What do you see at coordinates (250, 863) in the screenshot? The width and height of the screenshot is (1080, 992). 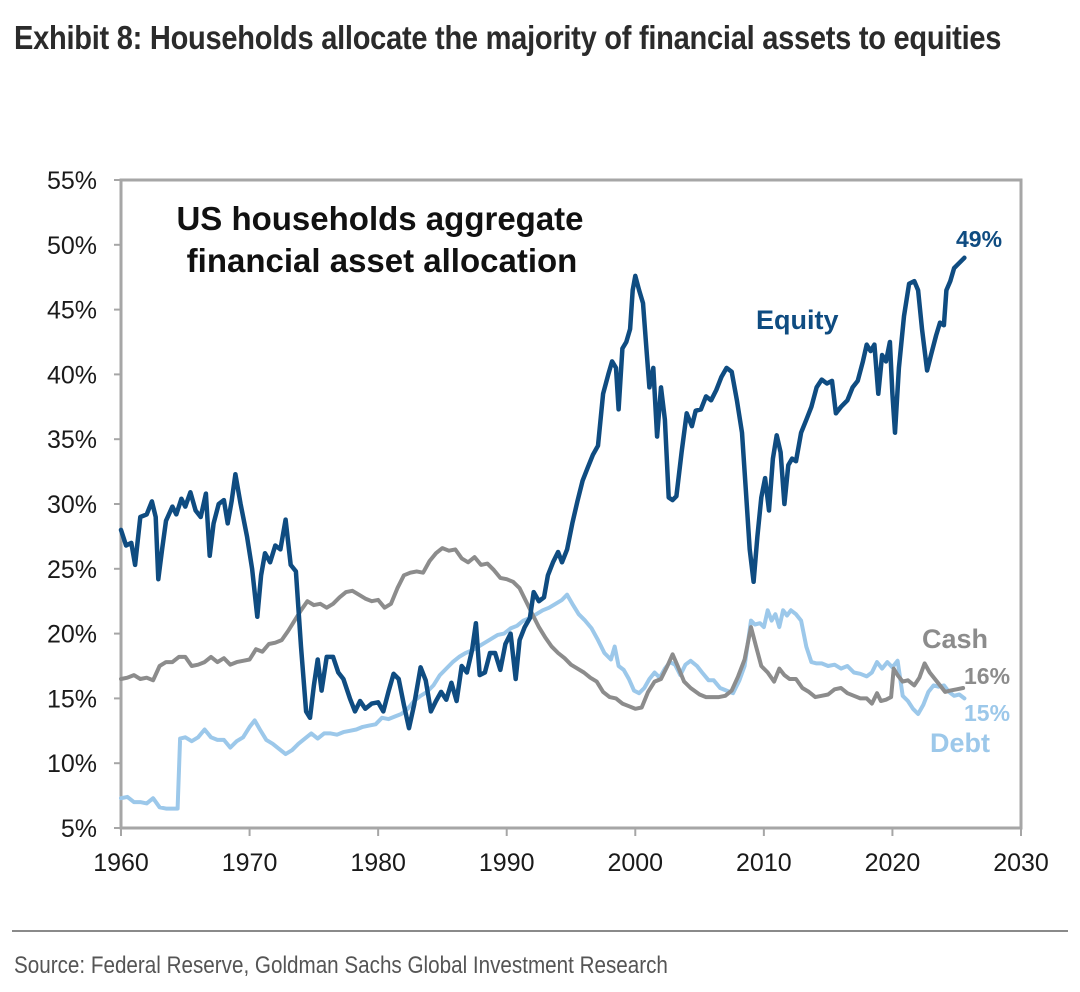 I see `x-tick-label: 1970` at bounding box center [250, 863].